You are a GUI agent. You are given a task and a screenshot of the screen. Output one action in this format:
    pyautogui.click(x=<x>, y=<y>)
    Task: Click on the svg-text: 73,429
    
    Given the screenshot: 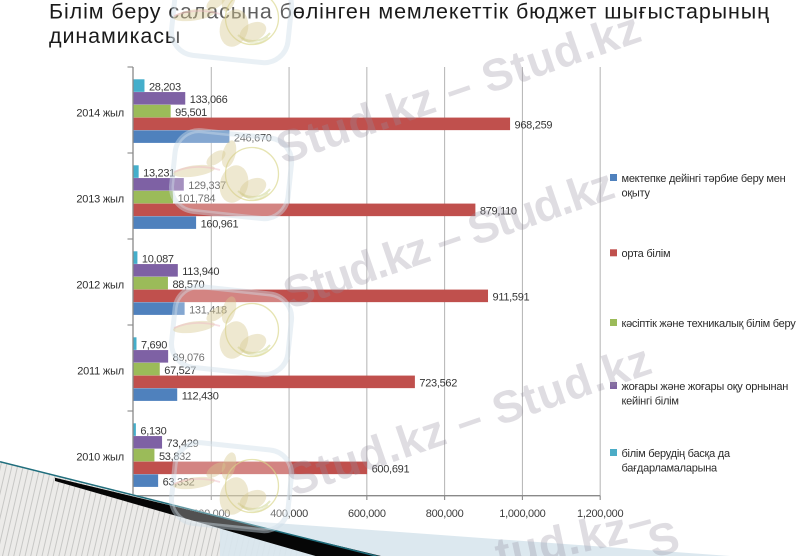 What is the action you would take?
    pyautogui.click(x=183, y=444)
    